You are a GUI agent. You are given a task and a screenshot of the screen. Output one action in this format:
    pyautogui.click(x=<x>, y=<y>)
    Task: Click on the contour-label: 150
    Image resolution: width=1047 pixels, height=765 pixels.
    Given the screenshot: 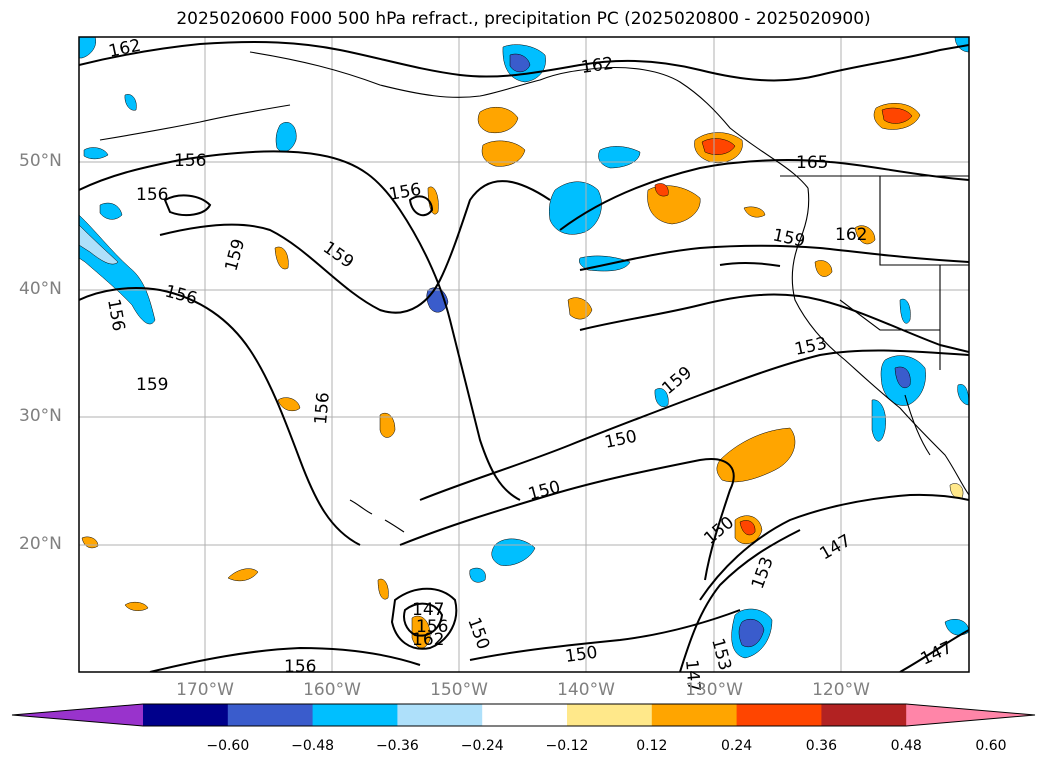 What is the action you would take?
    pyautogui.click(x=581, y=655)
    